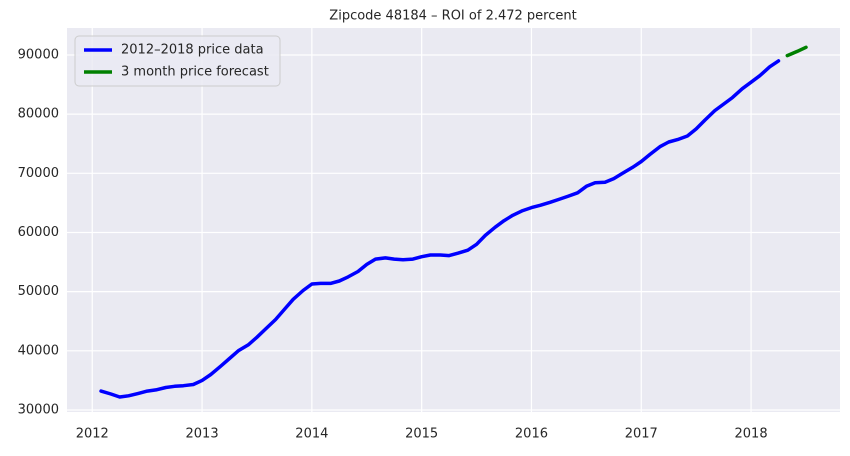 Image resolution: width=850 pixels, height=456 pixels. I want to click on x-tick-label: 2018, so click(751, 434).